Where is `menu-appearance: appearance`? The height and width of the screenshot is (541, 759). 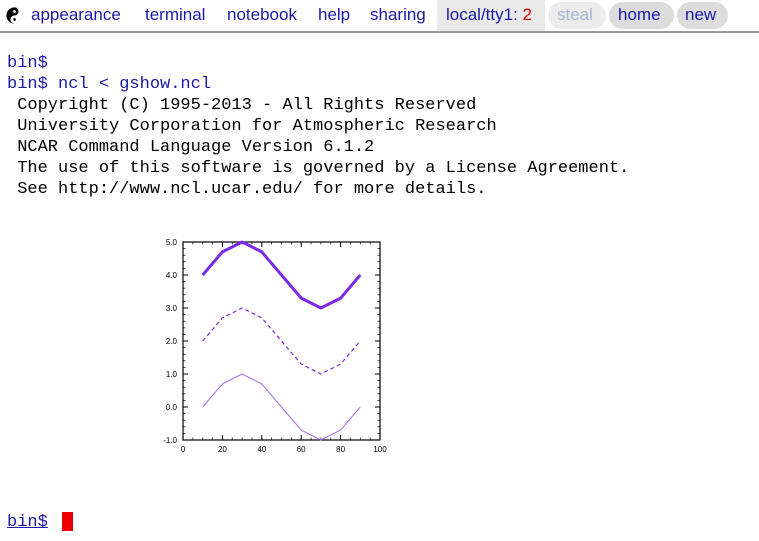 menu-appearance: appearance is located at coordinates (76, 14).